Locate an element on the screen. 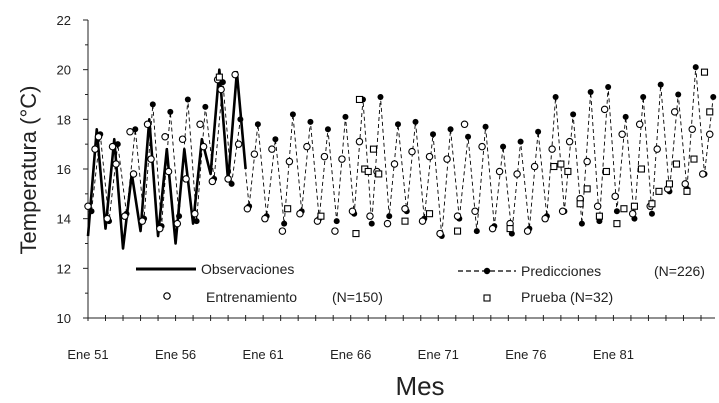  x-tick-label: Ene 56 is located at coordinates (175, 354).